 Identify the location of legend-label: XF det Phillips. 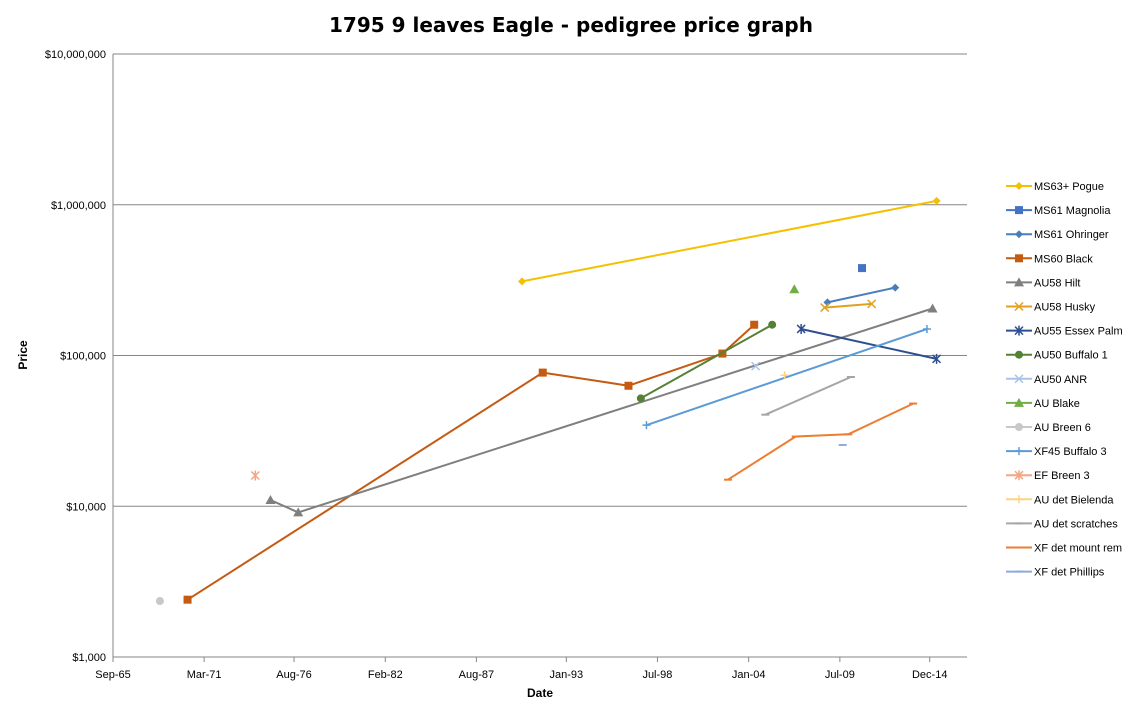
(1069, 573).